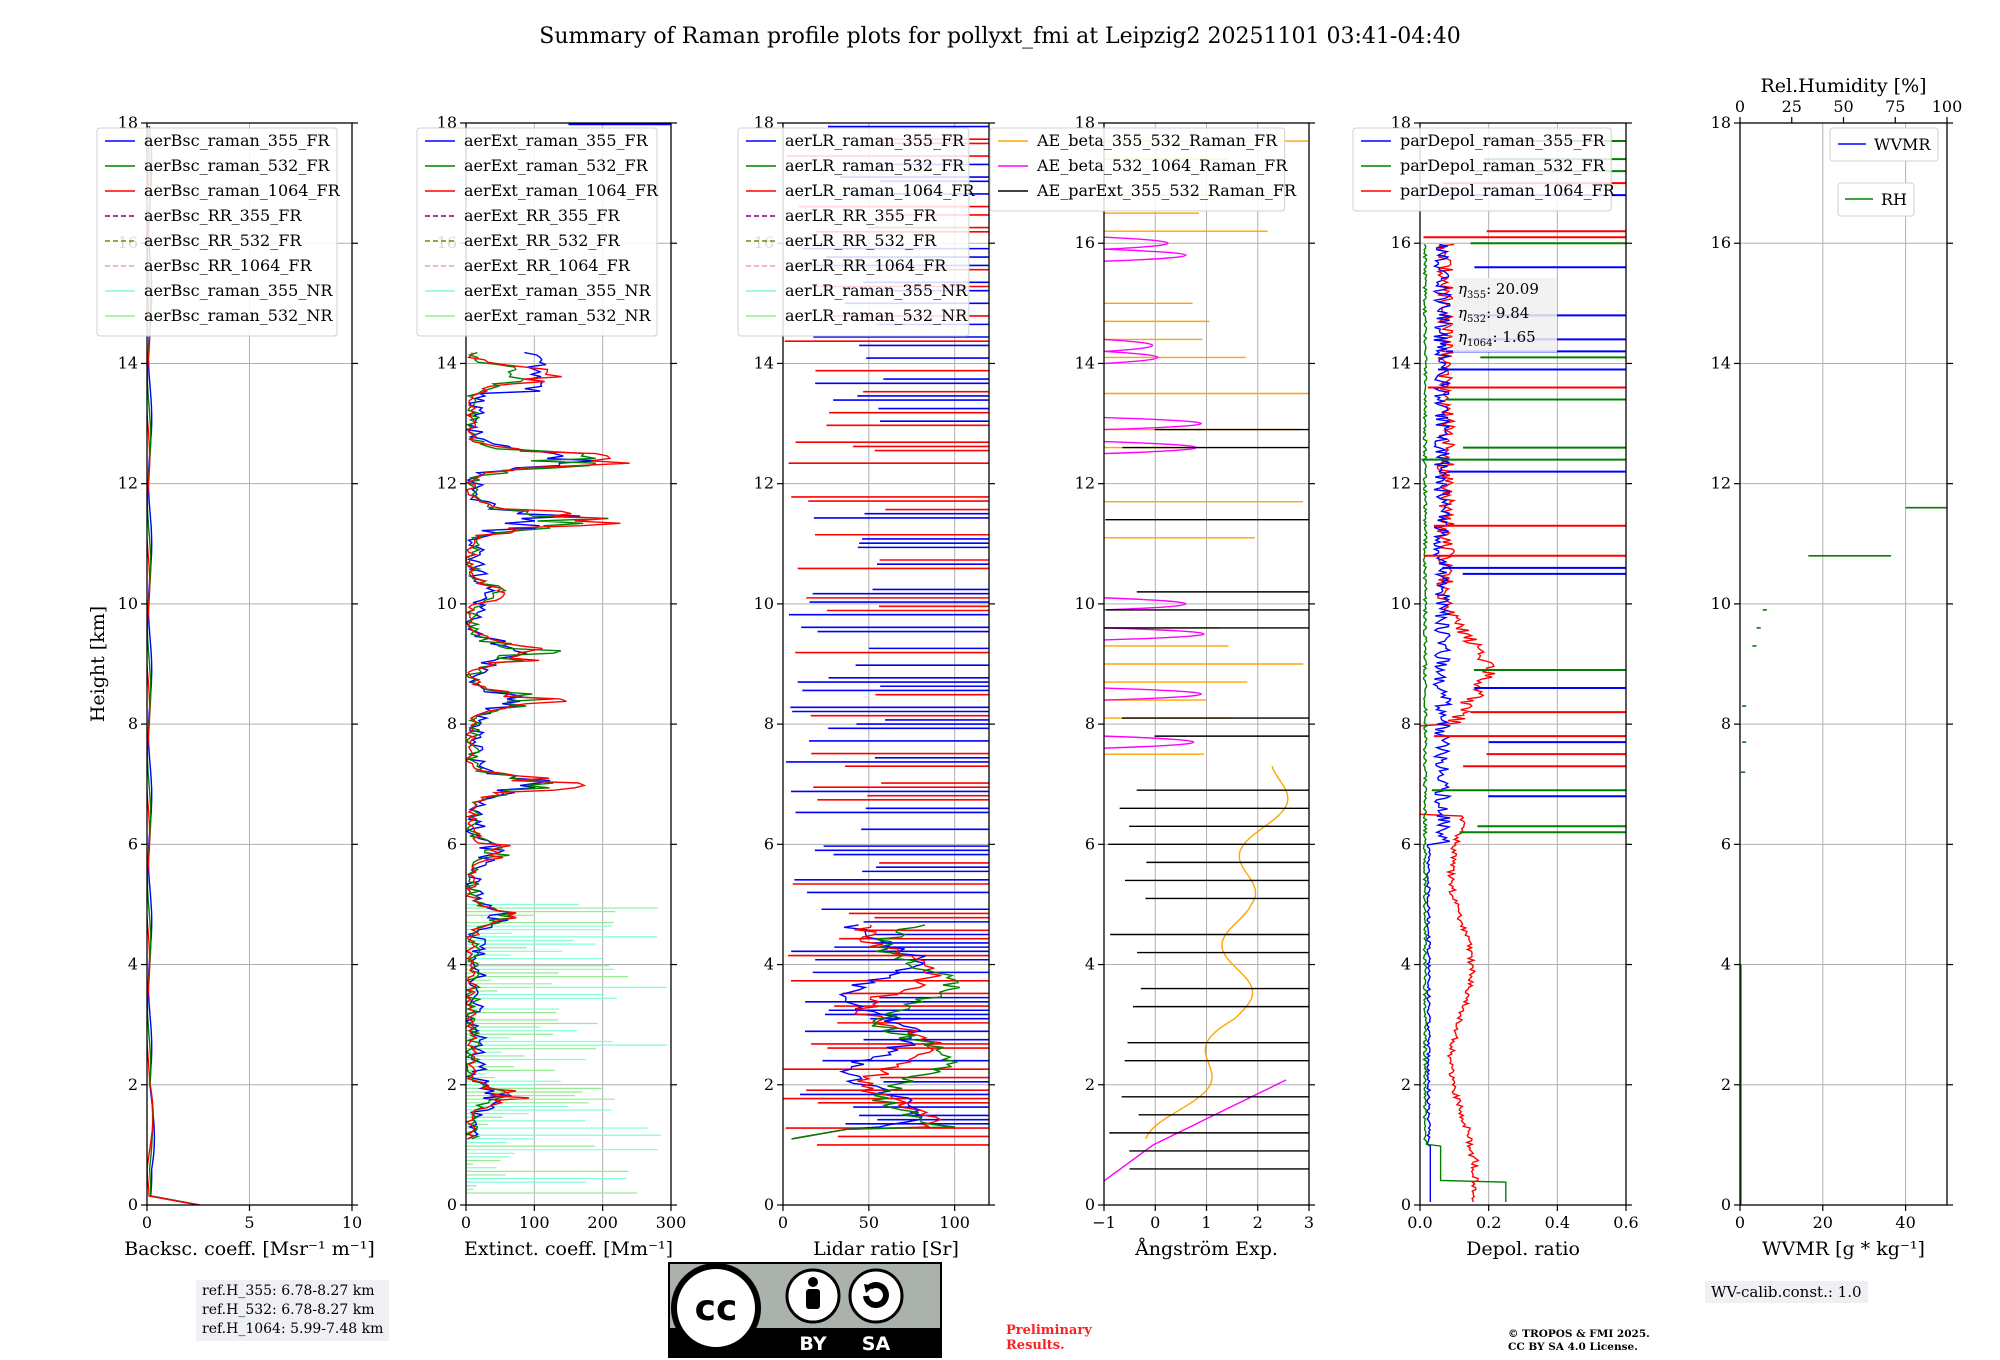  What do you see at coordinates (223, 215) in the screenshot?
I see `legend-label: aerBsc_RR_355_FR` at bounding box center [223, 215].